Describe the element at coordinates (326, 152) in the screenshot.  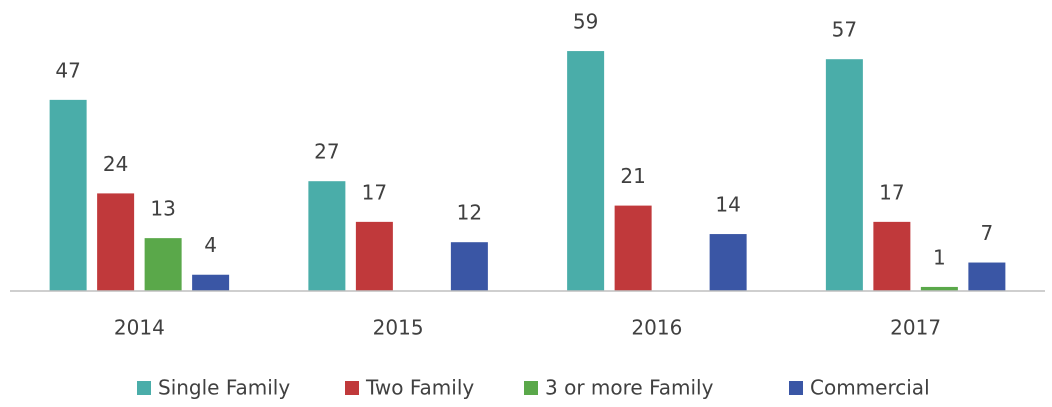
I see `data-label: 27` at that location.